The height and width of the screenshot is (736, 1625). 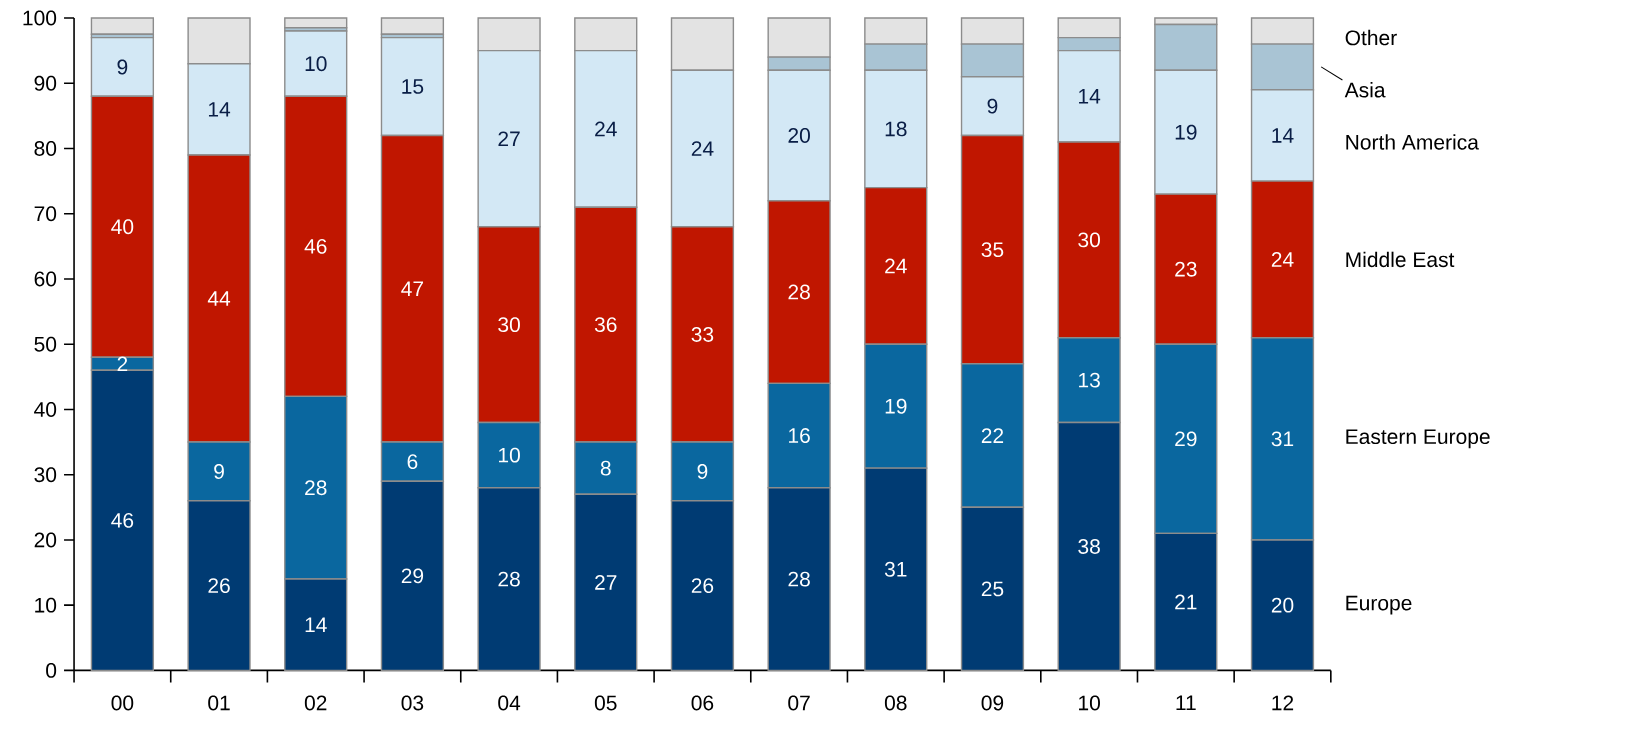 I want to click on series-label: Middle East, so click(x=1400, y=259).